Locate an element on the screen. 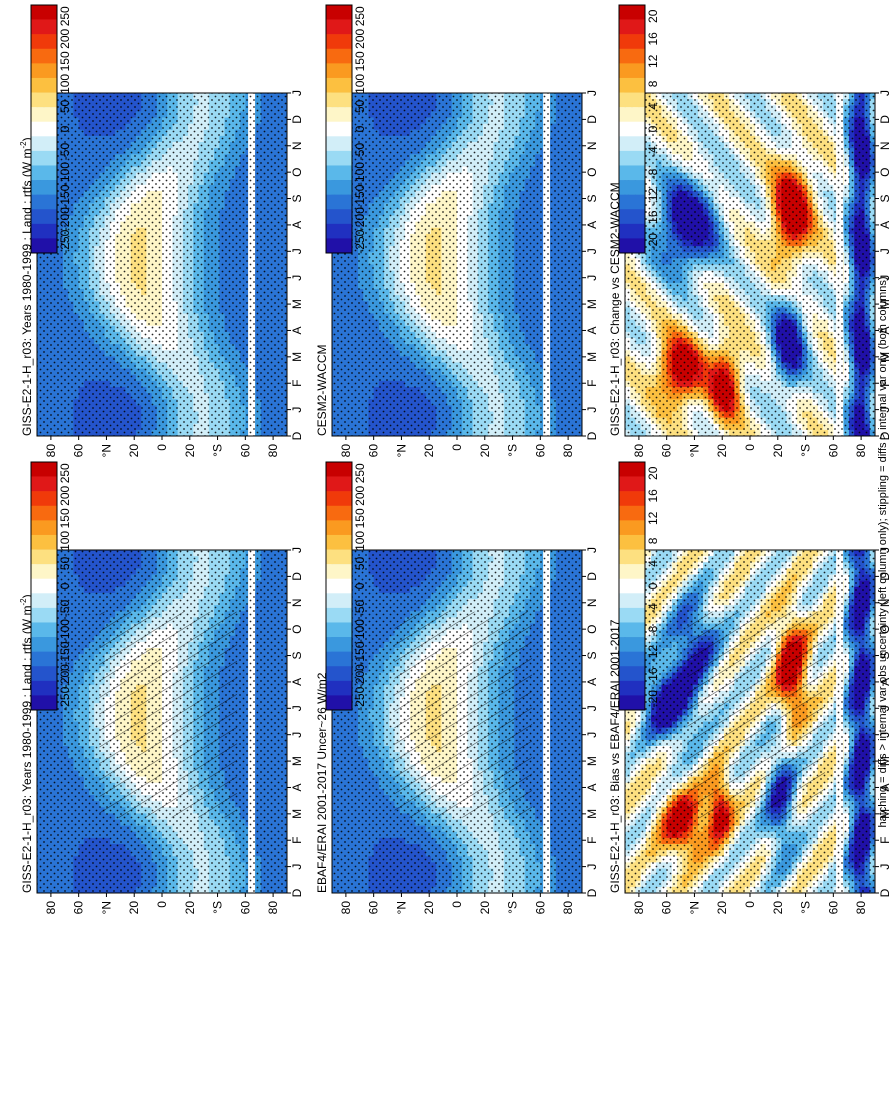 The height and width of the screenshot is (1105, 895). x-tick-label: N is located at coordinates (297, 602).